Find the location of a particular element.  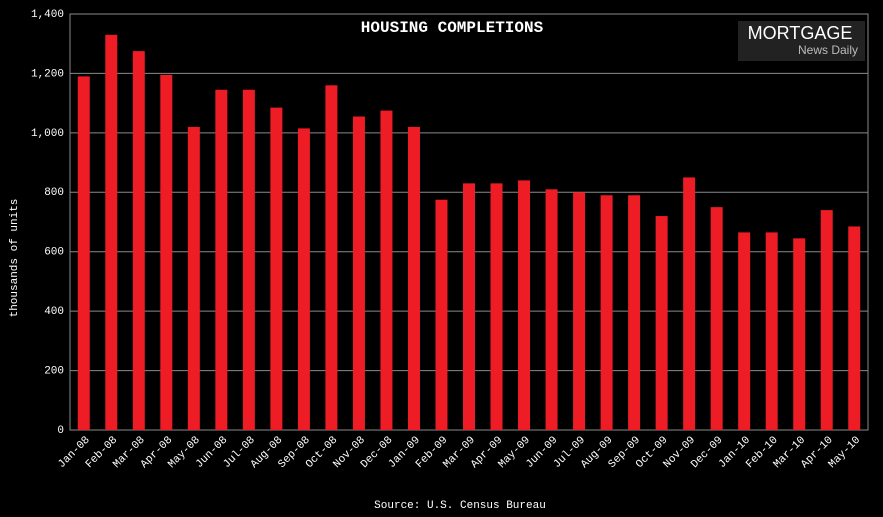

y-tick-label: 1,400 is located at coordinates (47, 15).